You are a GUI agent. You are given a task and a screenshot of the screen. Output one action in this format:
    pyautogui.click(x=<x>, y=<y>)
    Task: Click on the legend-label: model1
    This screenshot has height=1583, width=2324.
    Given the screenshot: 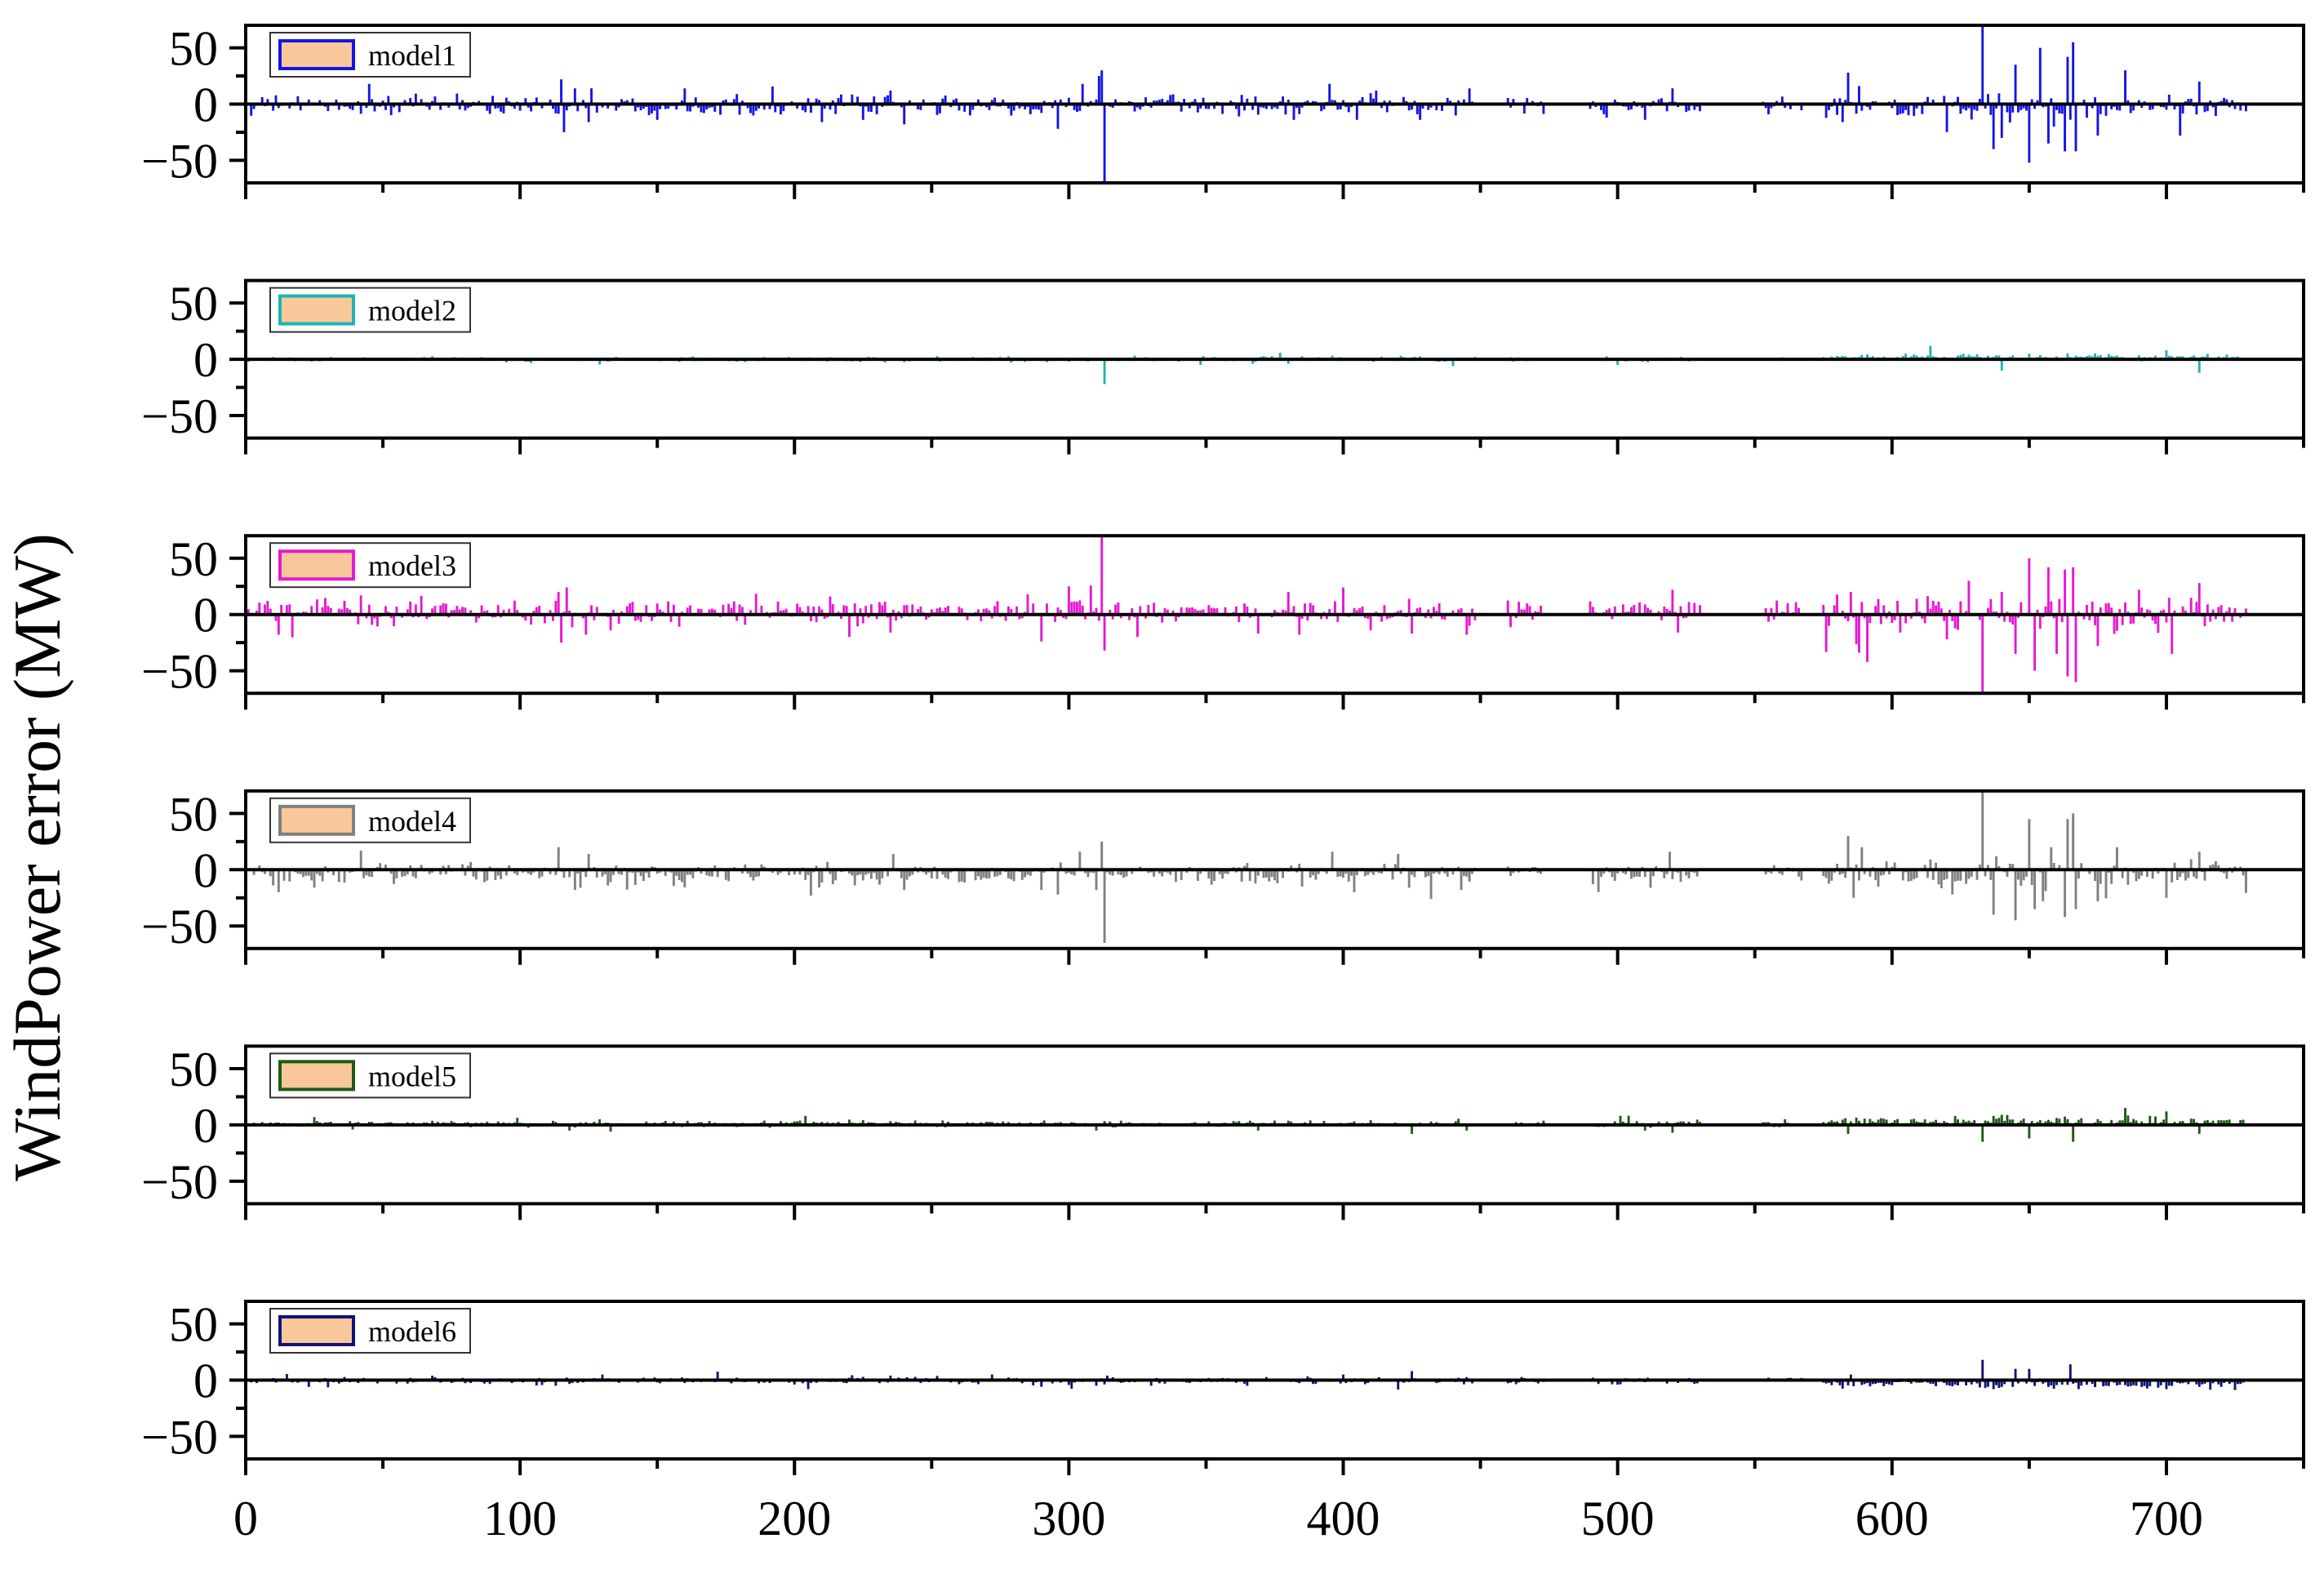 What is the action you would take?
    pyautogui.click(x=412, y=55)
    